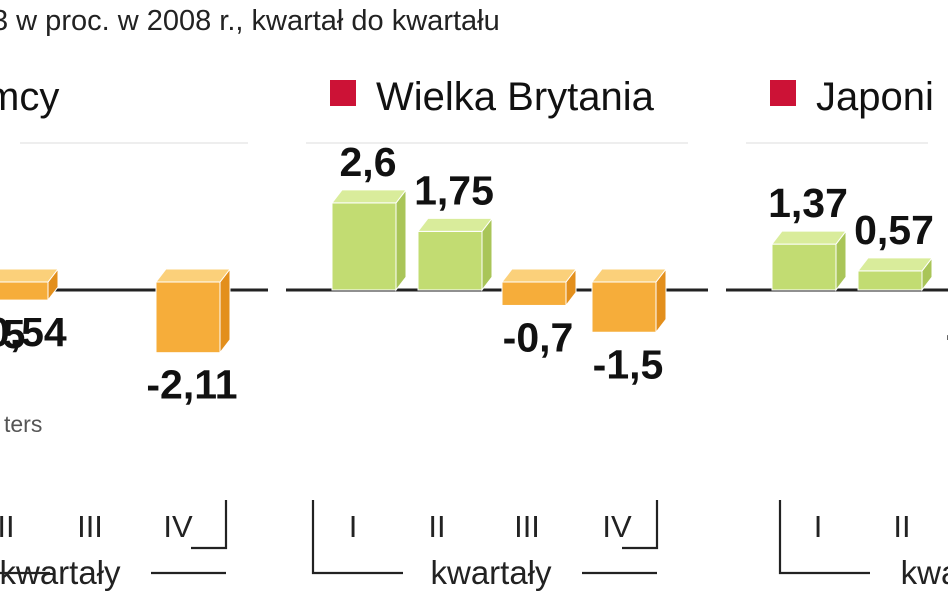 The image size is (948, 593). I want to click on source-note: ters, so click(23, 424).